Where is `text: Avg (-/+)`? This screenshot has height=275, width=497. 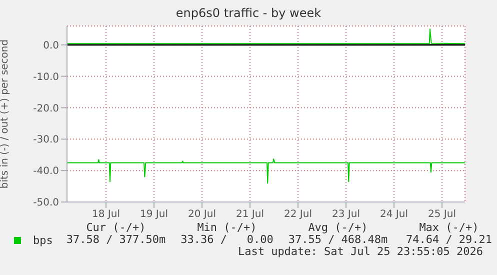
text: Avg (-/+) is located at coordinates (338, 227).